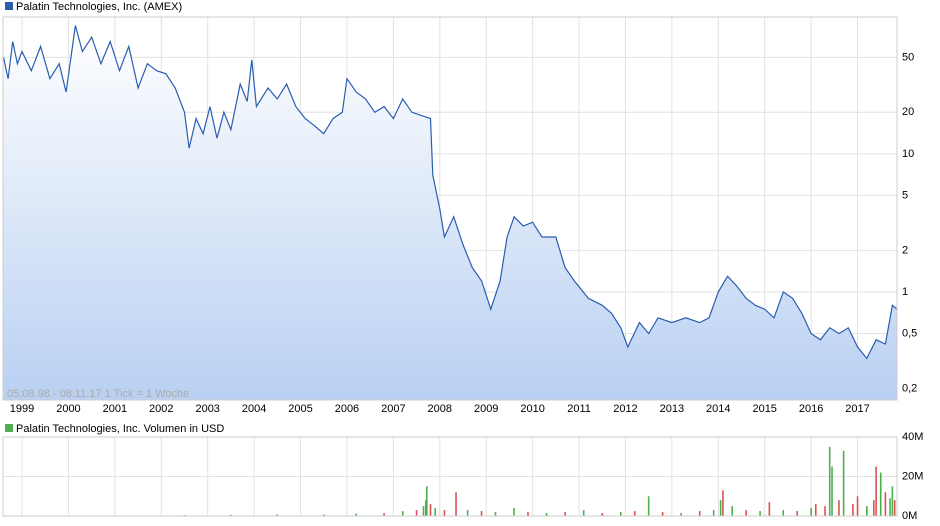 This screenshot has width=940, height=526. What do you see at coordinates (912, 437) in the screenshot?
I see `y-tick-label: 40M` at bounding box center [912, 437].